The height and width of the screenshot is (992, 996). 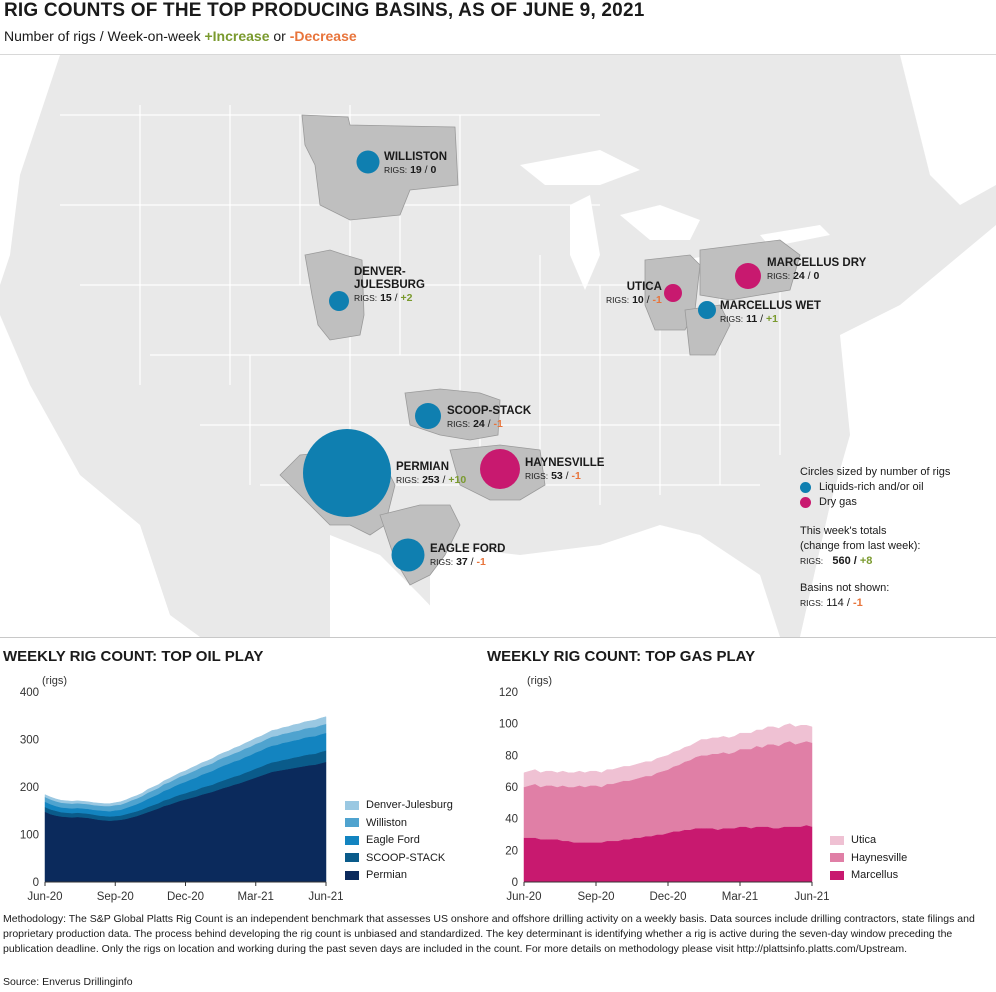 What do you see at coordinates (845, 588) in the screenshot?
I see `not-shown-heading: Basins not shown:` at bounding box center [845, 588].